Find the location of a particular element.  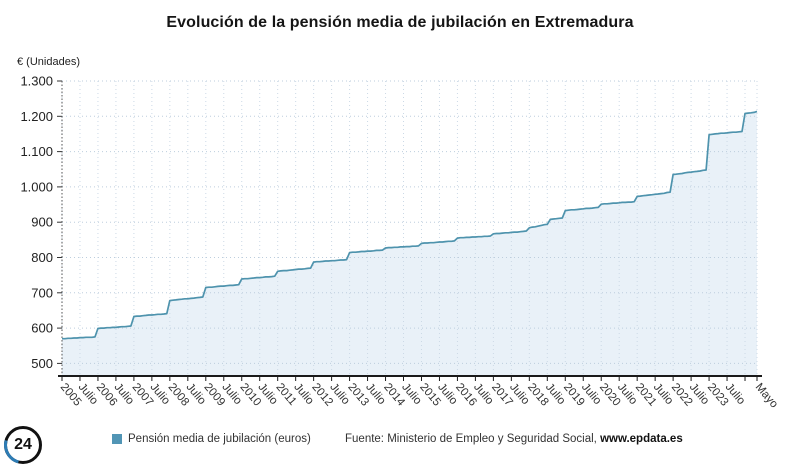

legend-swatch is located at coordinates (117, 439).